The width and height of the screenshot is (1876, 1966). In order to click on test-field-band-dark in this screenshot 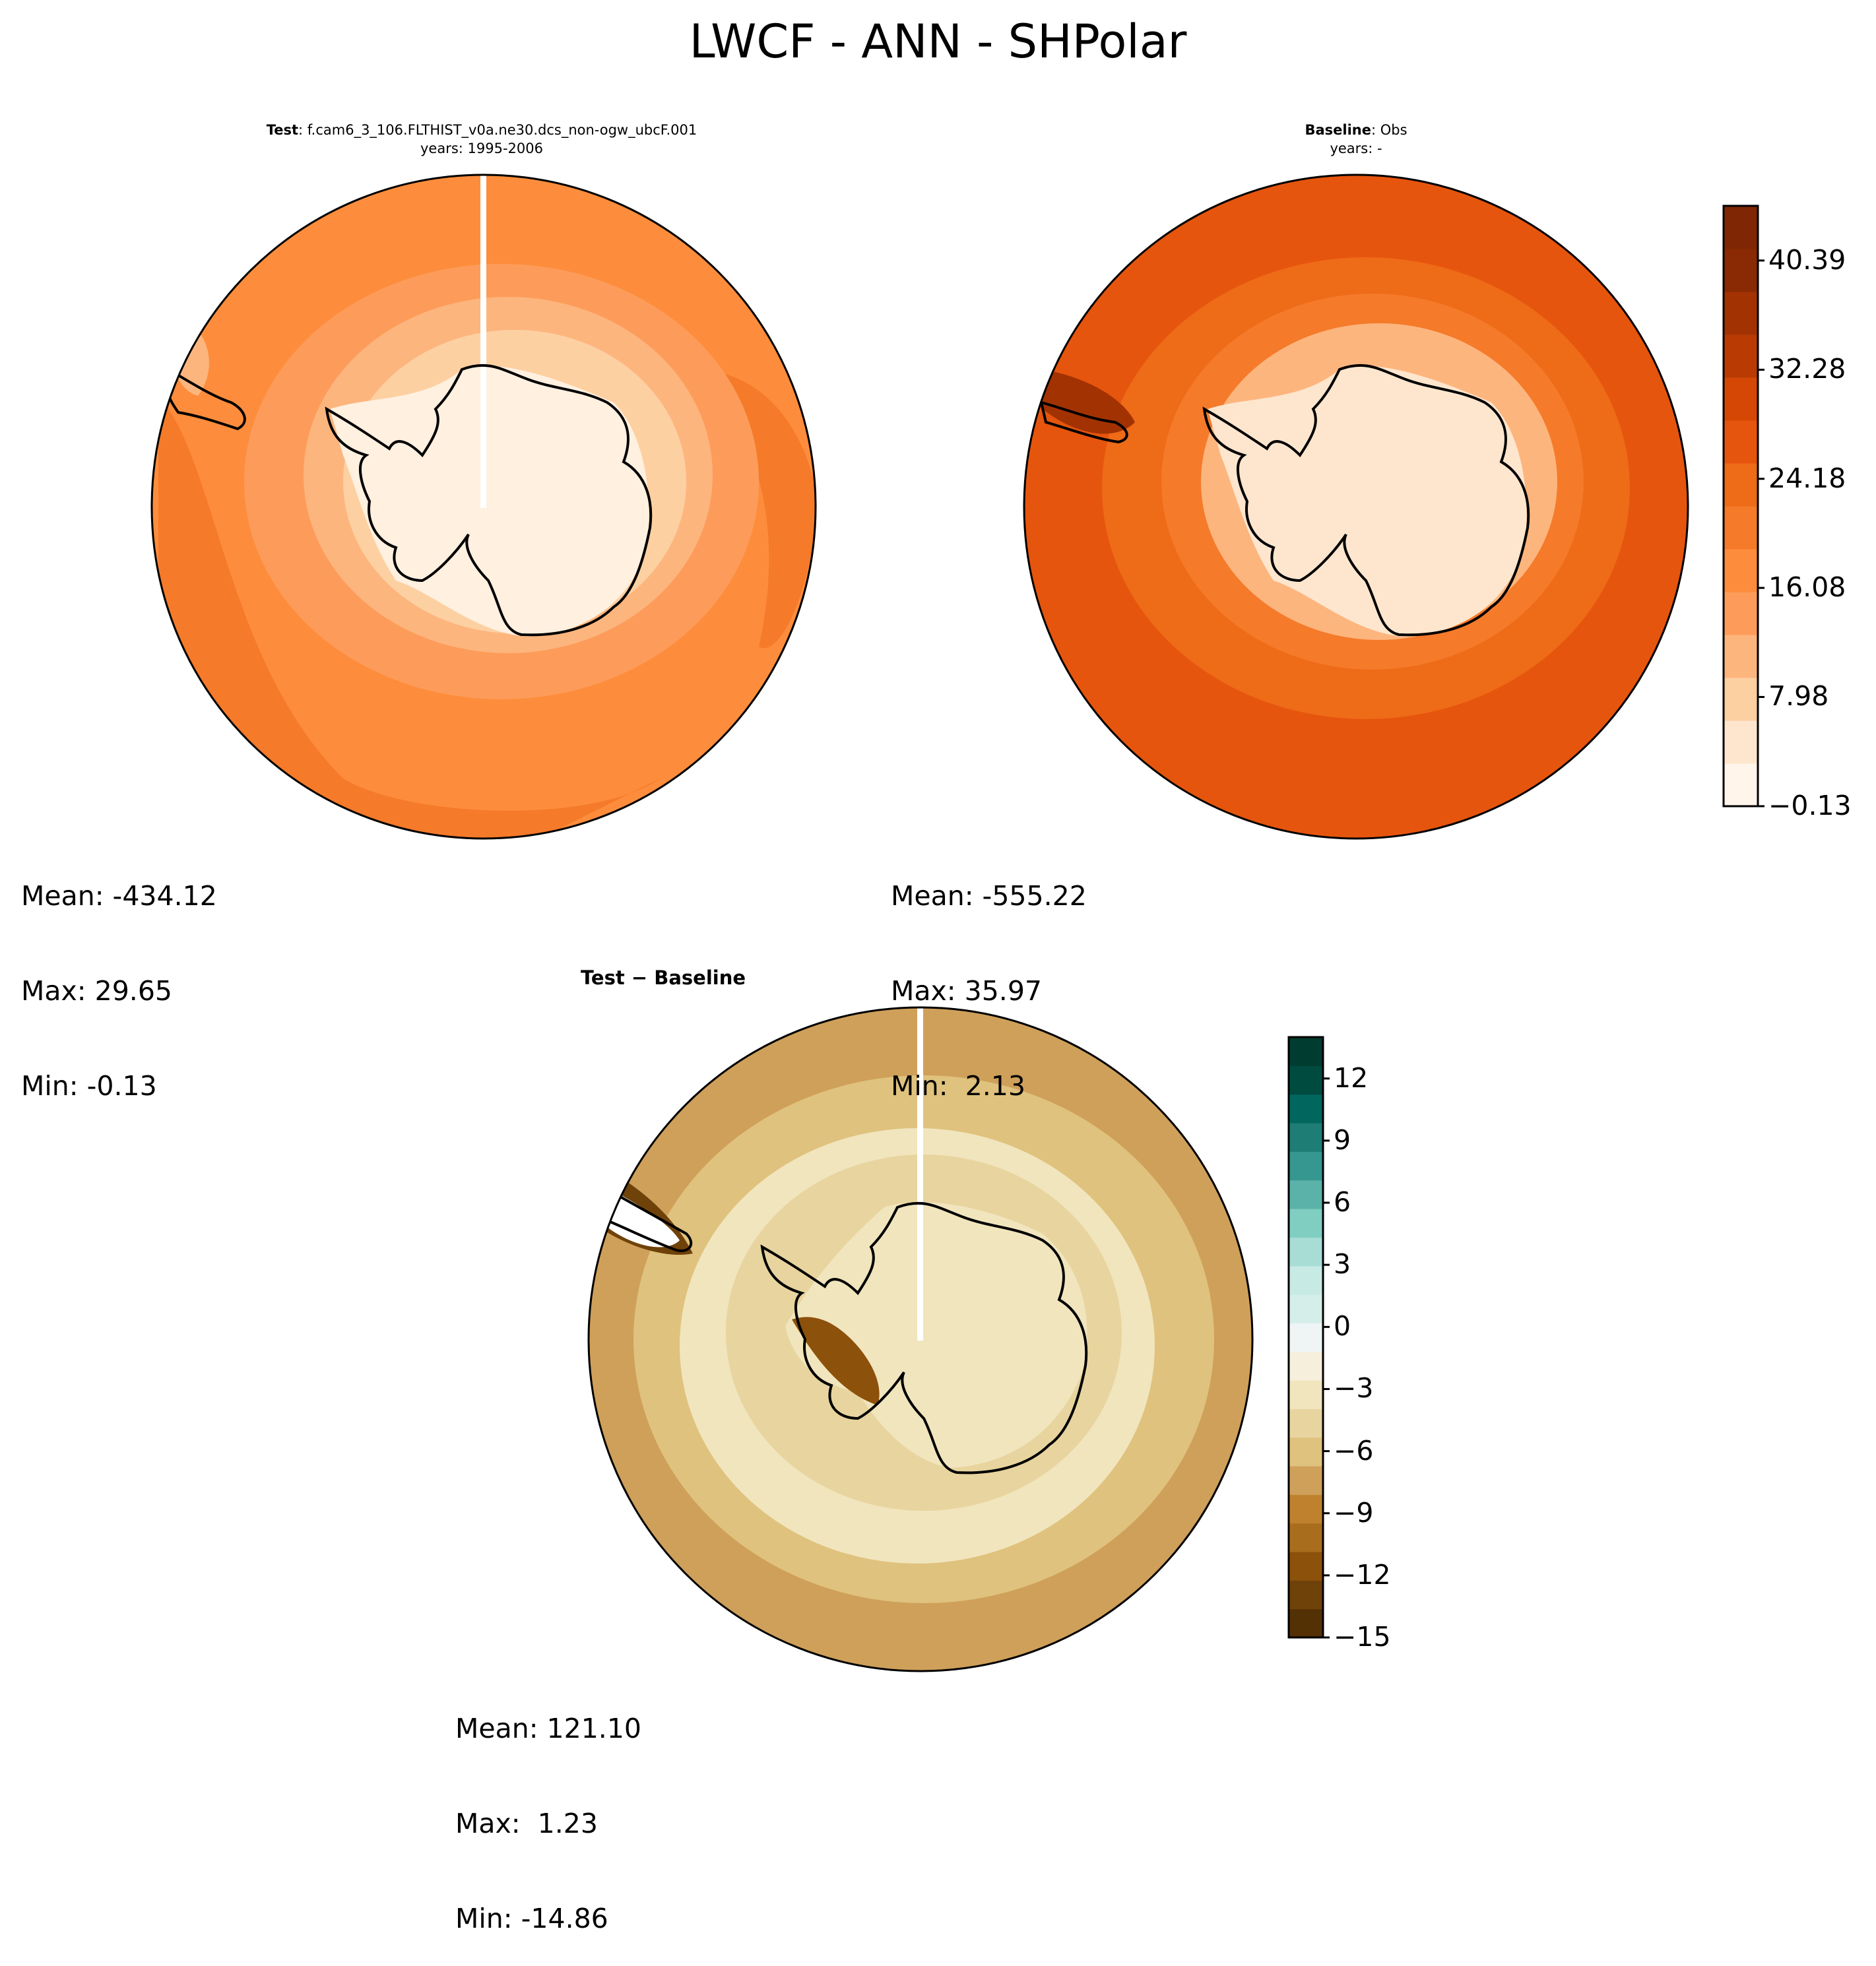, I will do `click(409, 617)`.